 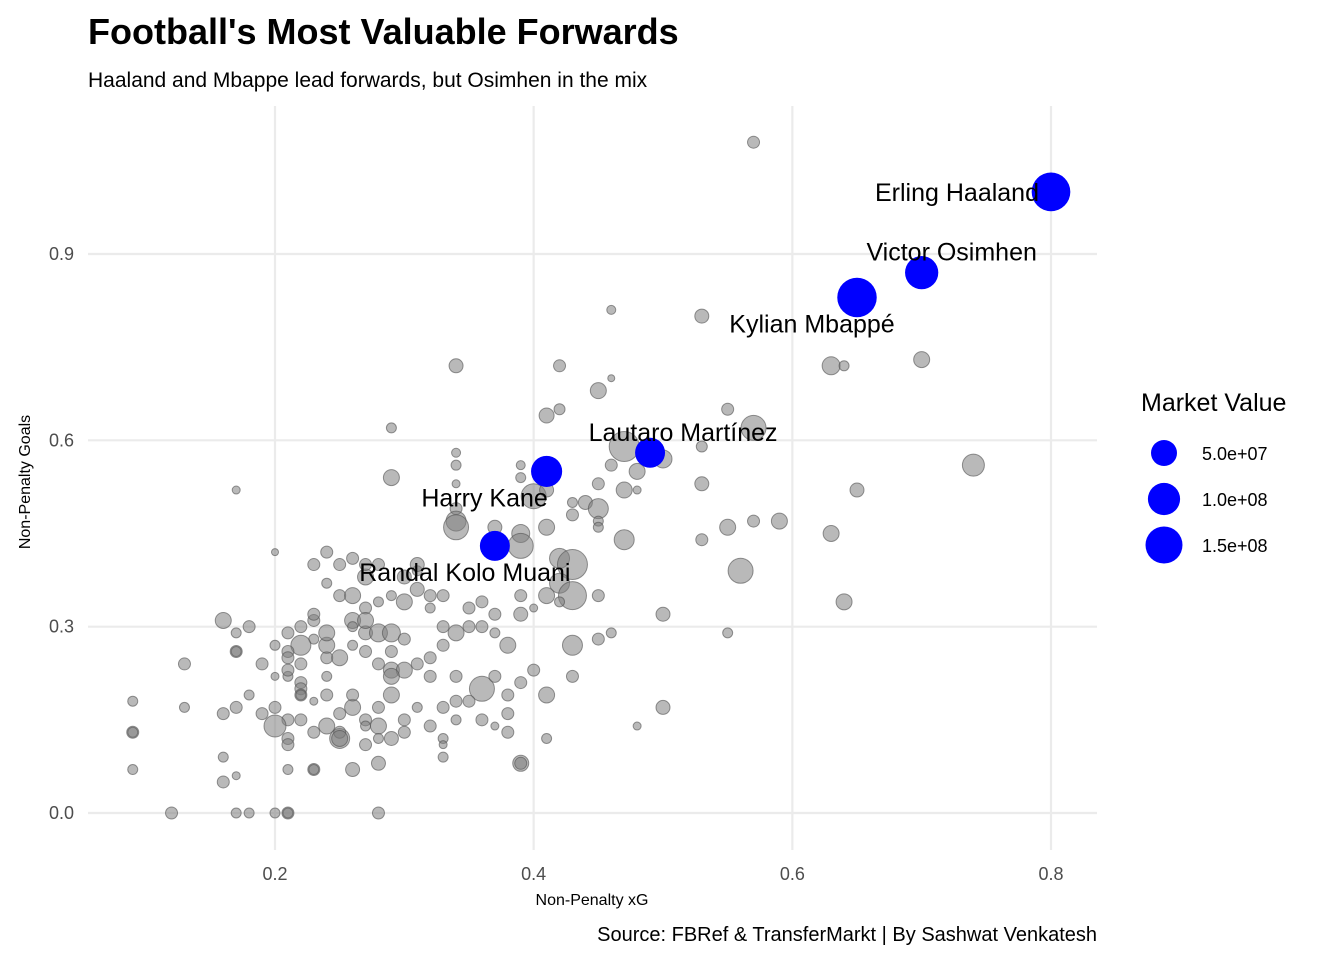 What do you see at coordinates (811, 324) in the screenshot?
I see `highlighted-player-label: Kylian Mbappé` at bounding box center [811, 324].